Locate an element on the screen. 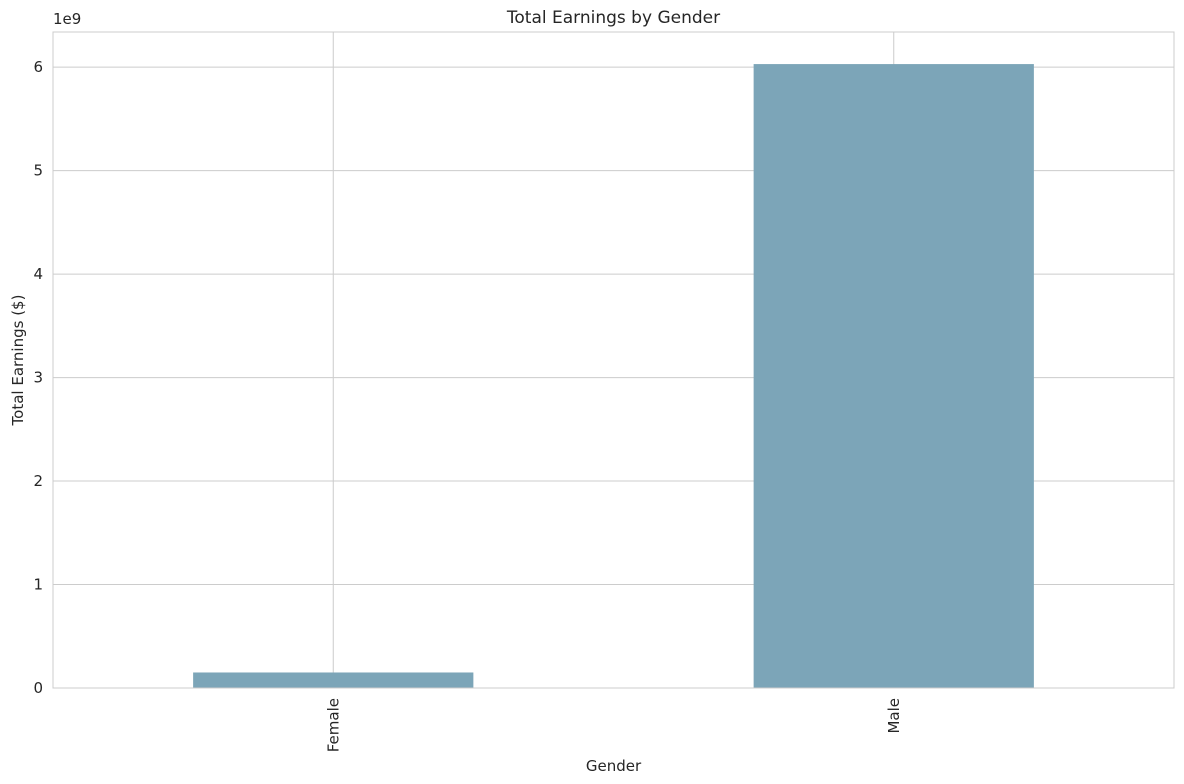 This screenshot has width=1184, height=784. y-tick-label: 0 is located at coordinates (38, 688).